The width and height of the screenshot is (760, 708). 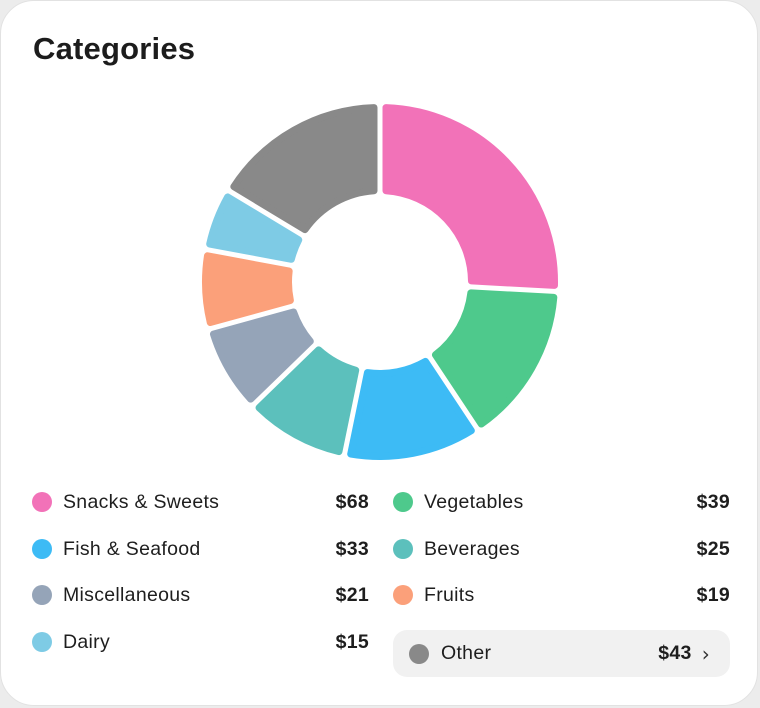 I want to click on donut-slice-fish-seafood, so click(x=411, y=408).